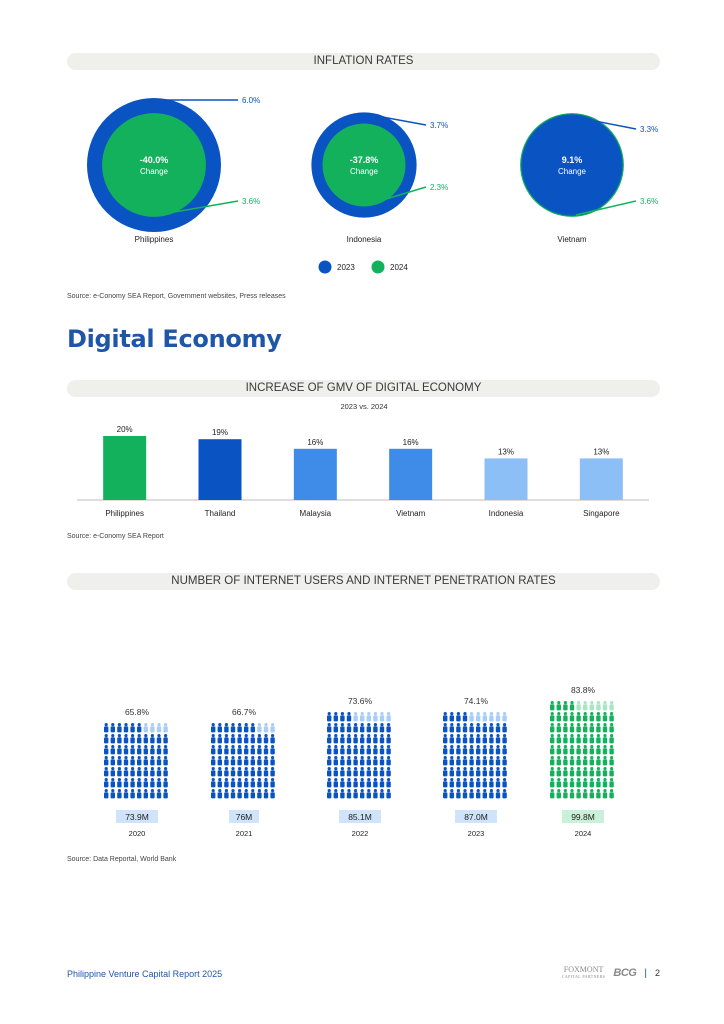 This screenshot has height=1024, width=724. I want to click on country-name: Indonesia, so click(364, 239).